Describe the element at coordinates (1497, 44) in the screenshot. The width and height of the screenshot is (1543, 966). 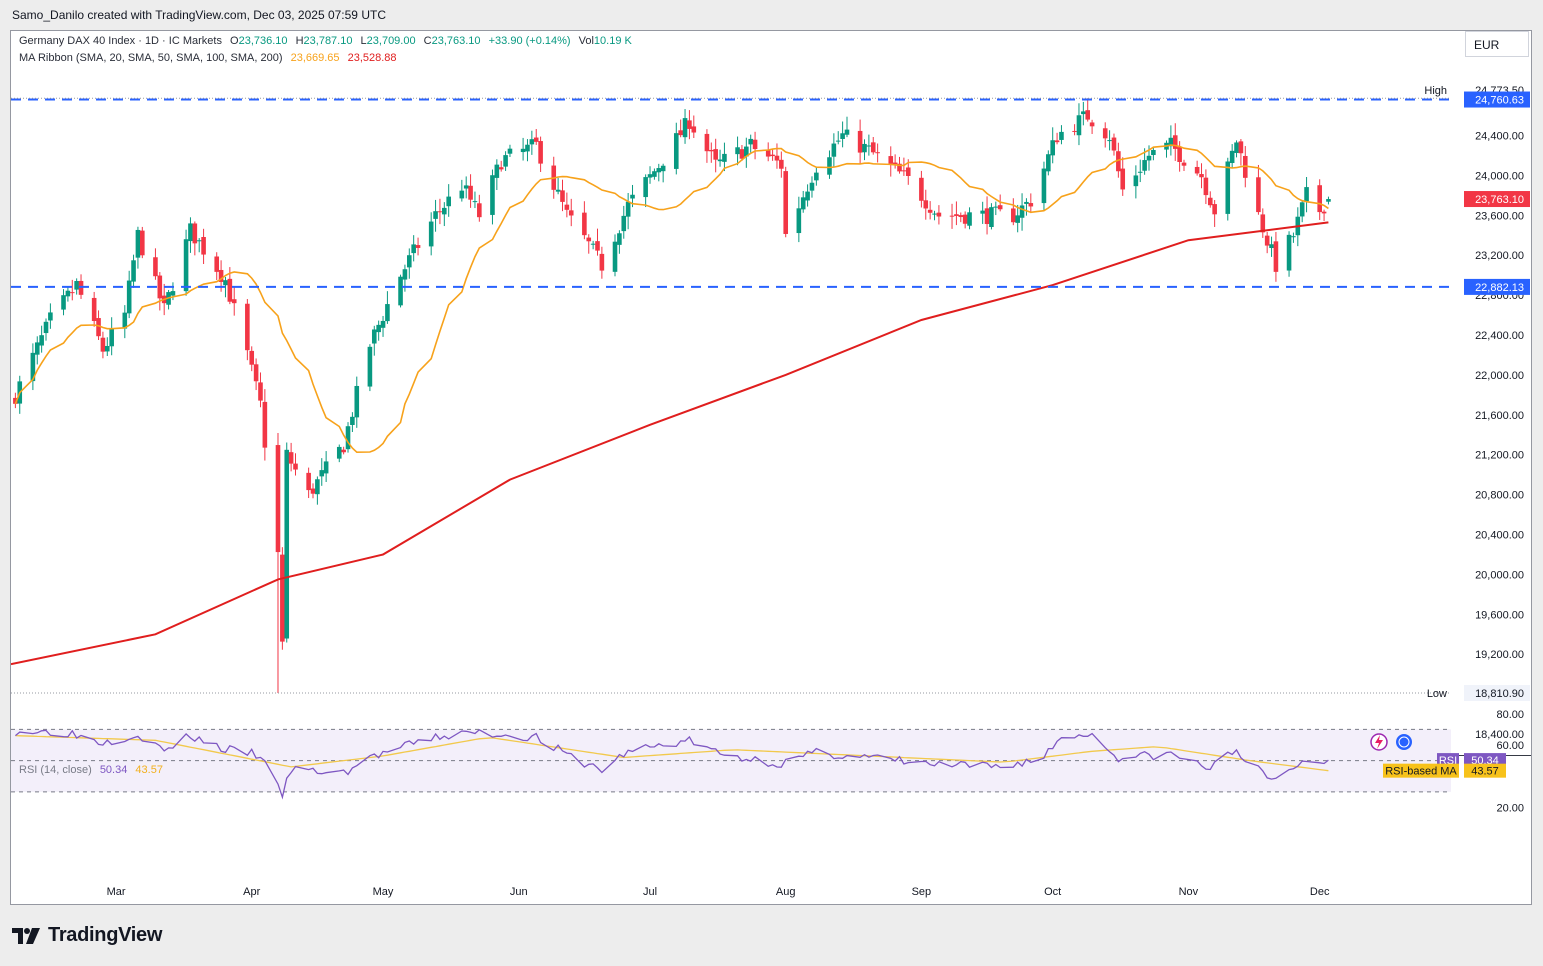
I see `currency-selector: EUR` at that location.